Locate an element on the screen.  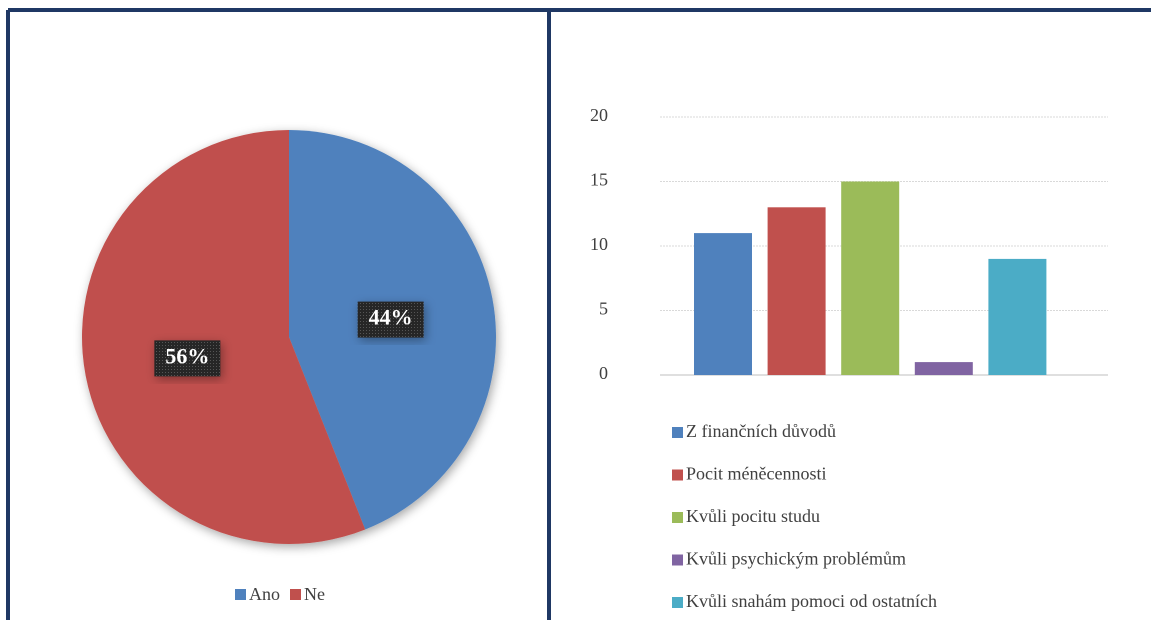
legend-label: Kvůli pocitu studu is located at coordinates (753, 516).